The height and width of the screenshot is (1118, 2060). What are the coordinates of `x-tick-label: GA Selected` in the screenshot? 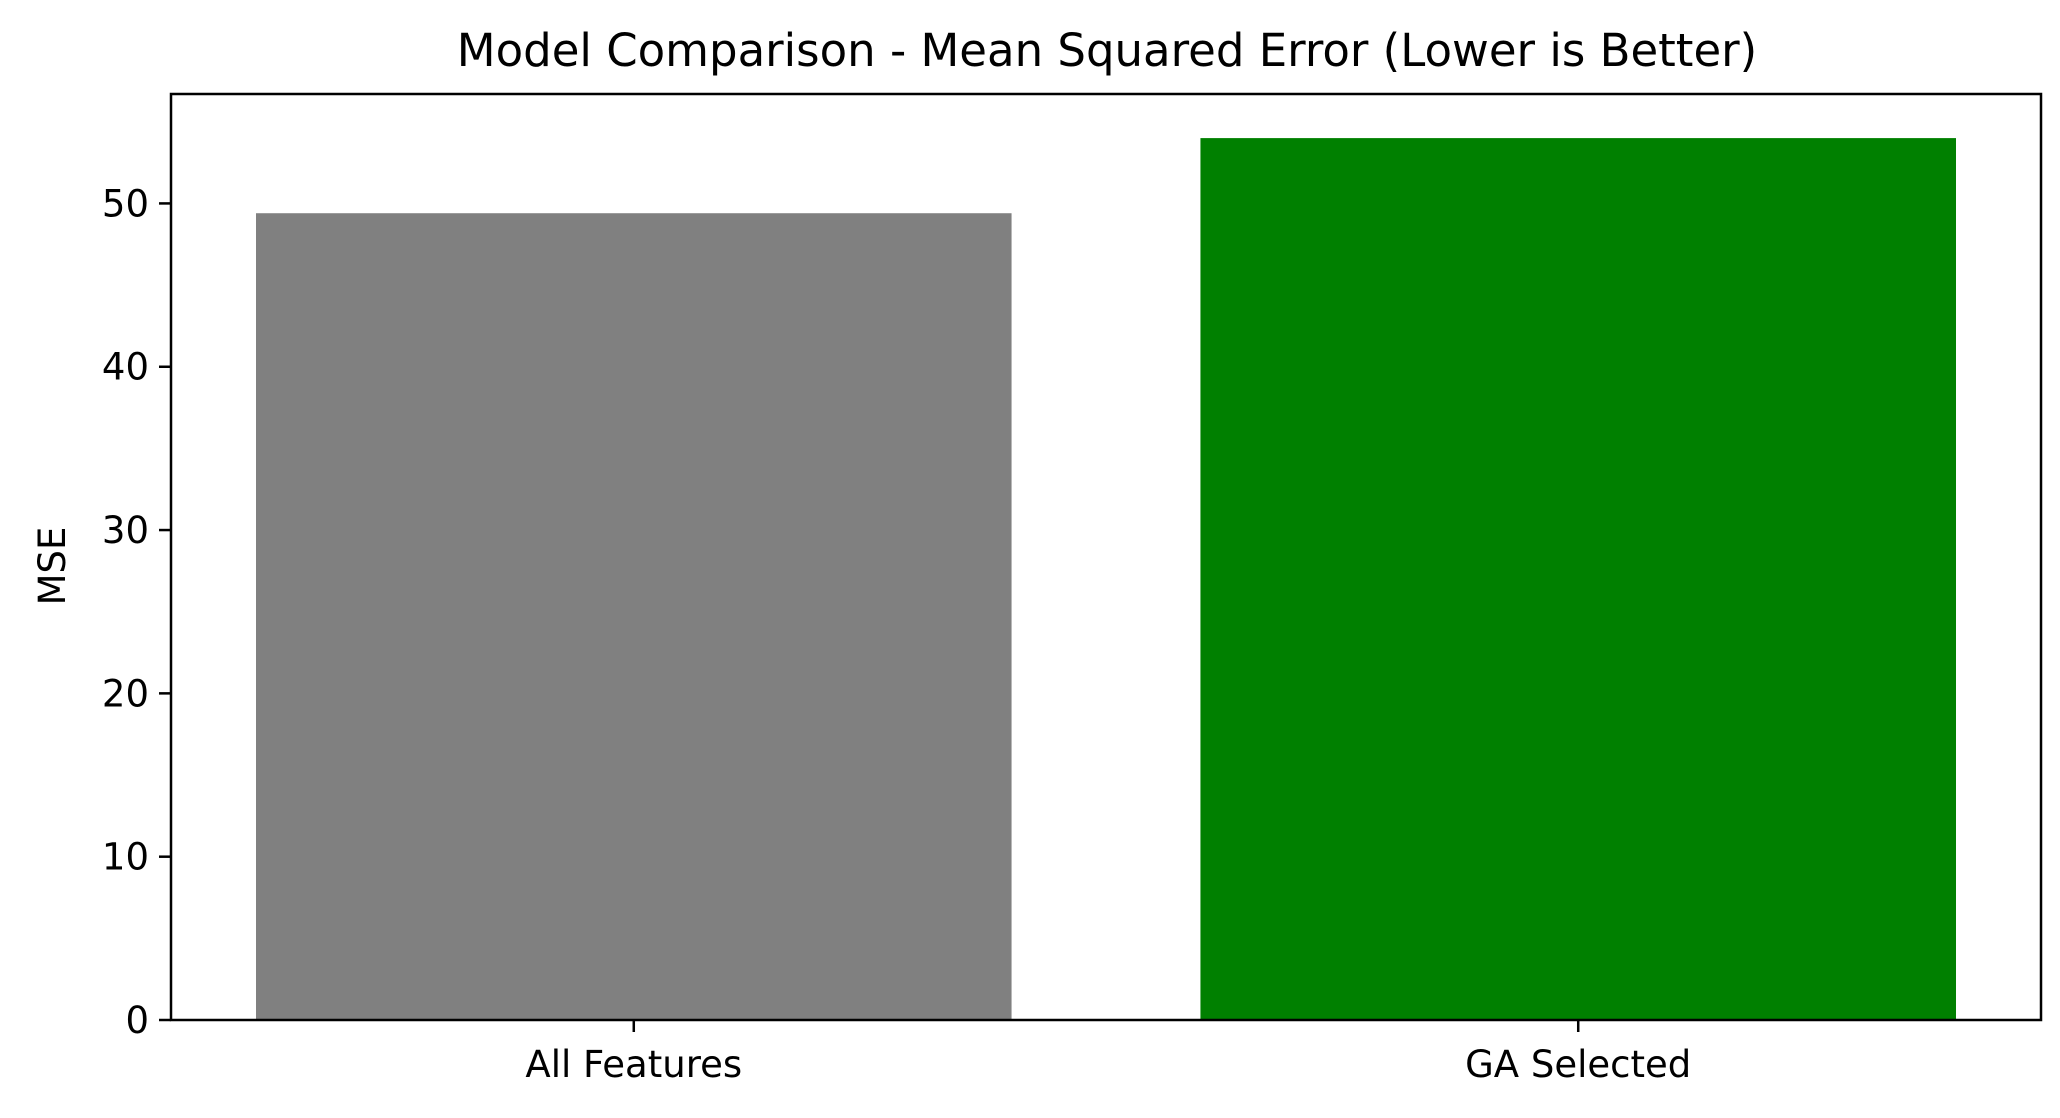 It's located at (1578, 1064).